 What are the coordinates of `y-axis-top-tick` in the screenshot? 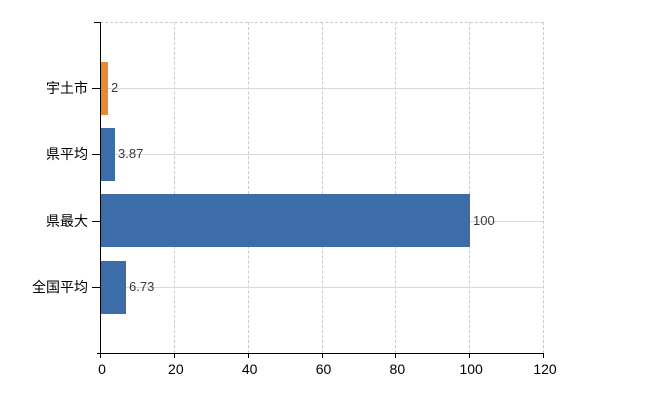 It's located at (97, 22).